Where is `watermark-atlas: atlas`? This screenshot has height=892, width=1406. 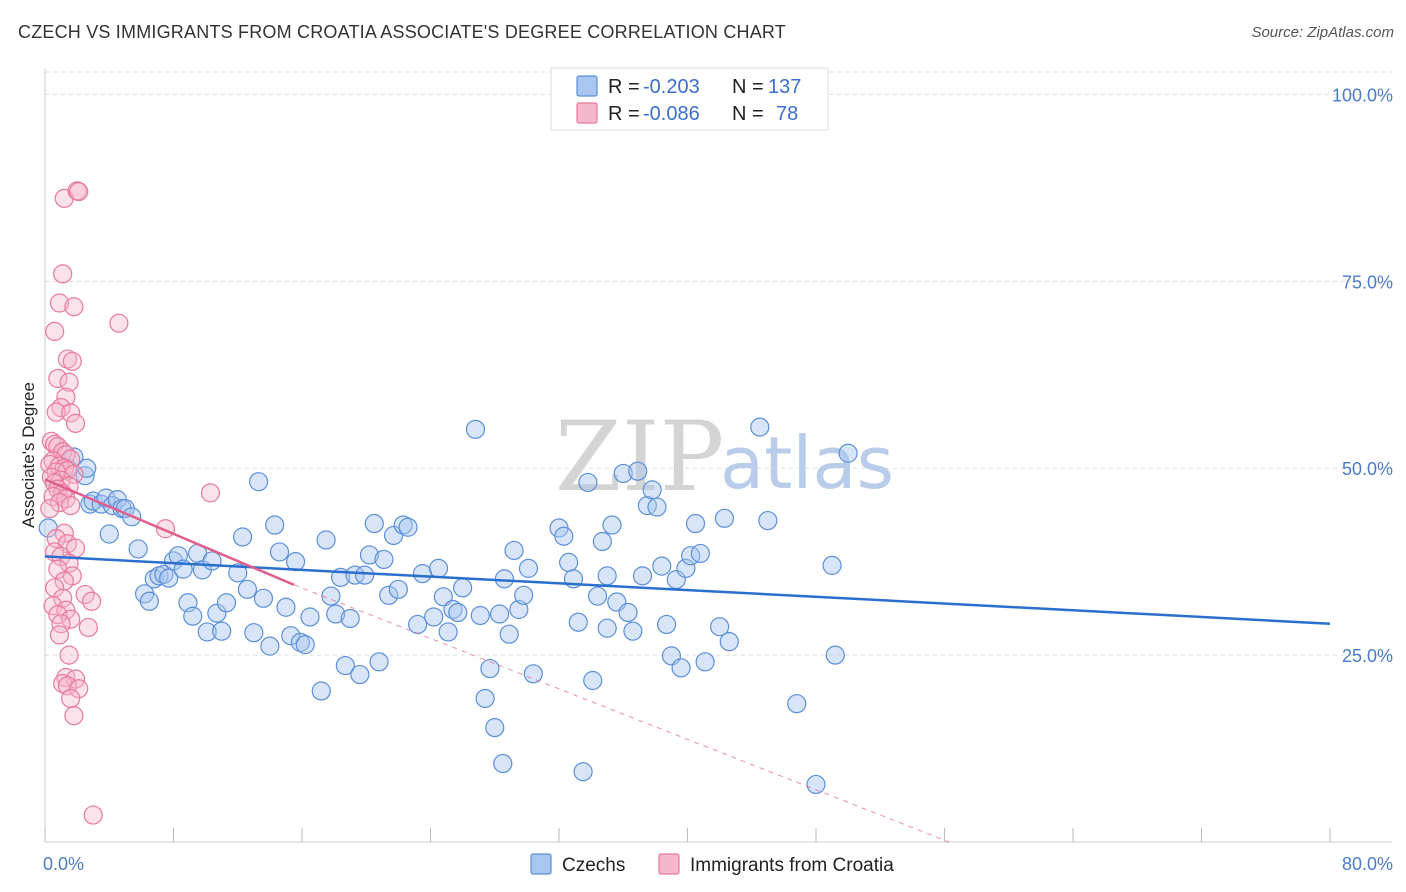 watermark-atlas: atlas is located at coordinates (807, 463).